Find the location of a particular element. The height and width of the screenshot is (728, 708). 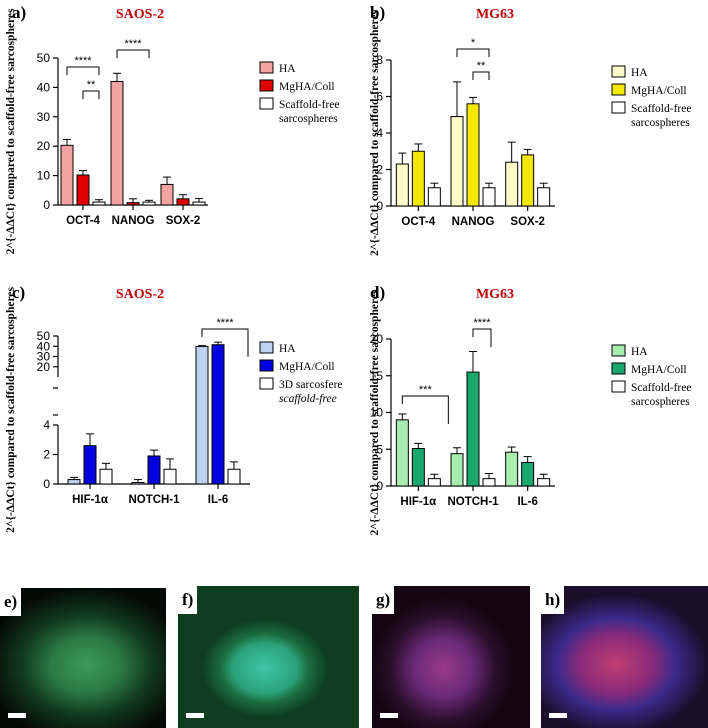

panel-title: SAOS-2 is located at coordinates (140, 294).